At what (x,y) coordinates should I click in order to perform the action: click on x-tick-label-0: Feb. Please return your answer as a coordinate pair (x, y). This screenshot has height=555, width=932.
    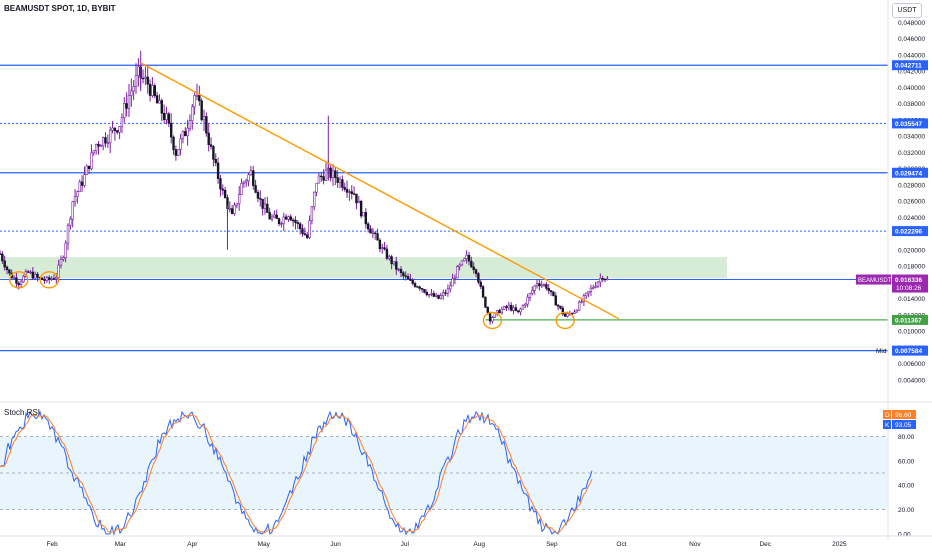
    Looking at the image, I should click on (53, 544).